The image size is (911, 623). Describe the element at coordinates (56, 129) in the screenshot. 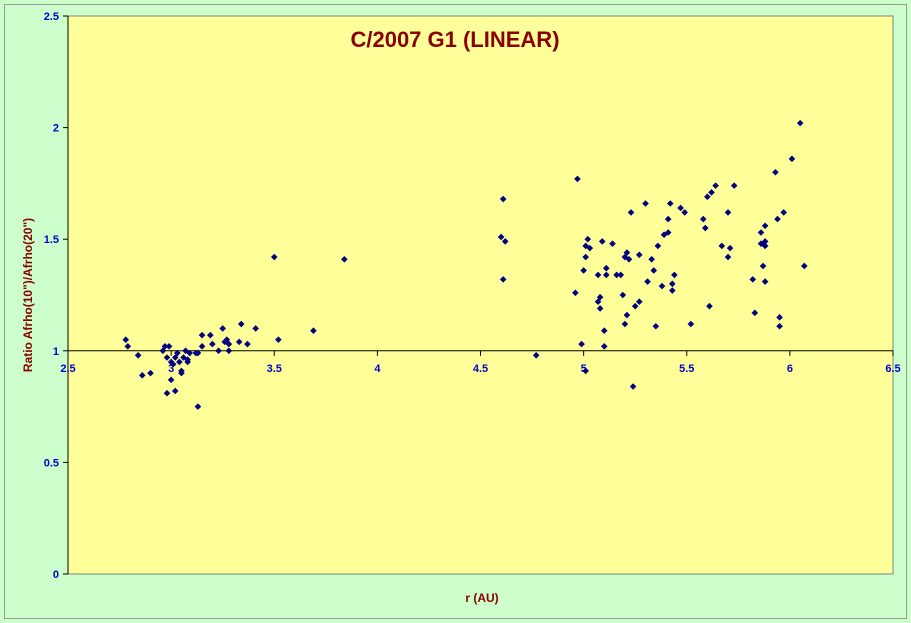

I see `y-tick-label: 2` at that location.